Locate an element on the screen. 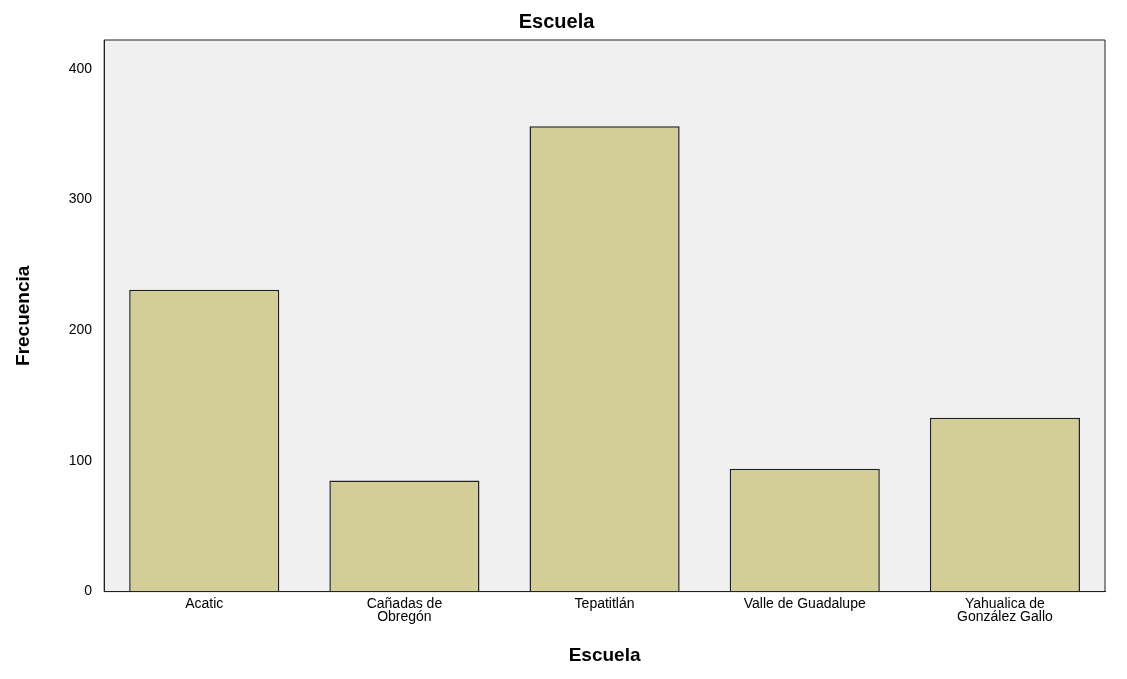  y-tick-label: 0 is located at coordinates (88, 590).